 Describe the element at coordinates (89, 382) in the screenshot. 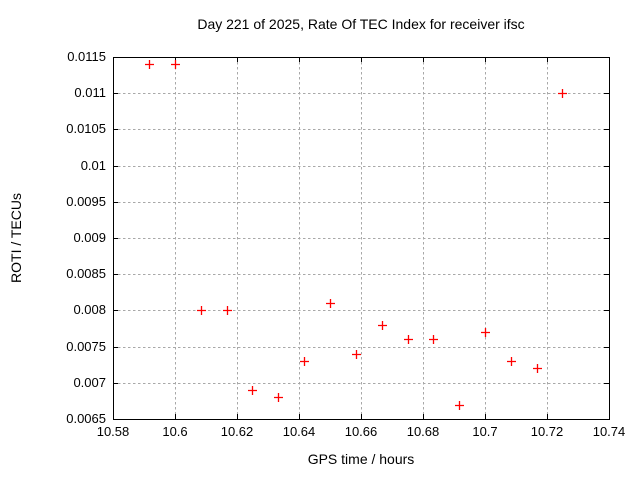

I see `y-tick-label: 0.007` at that location.